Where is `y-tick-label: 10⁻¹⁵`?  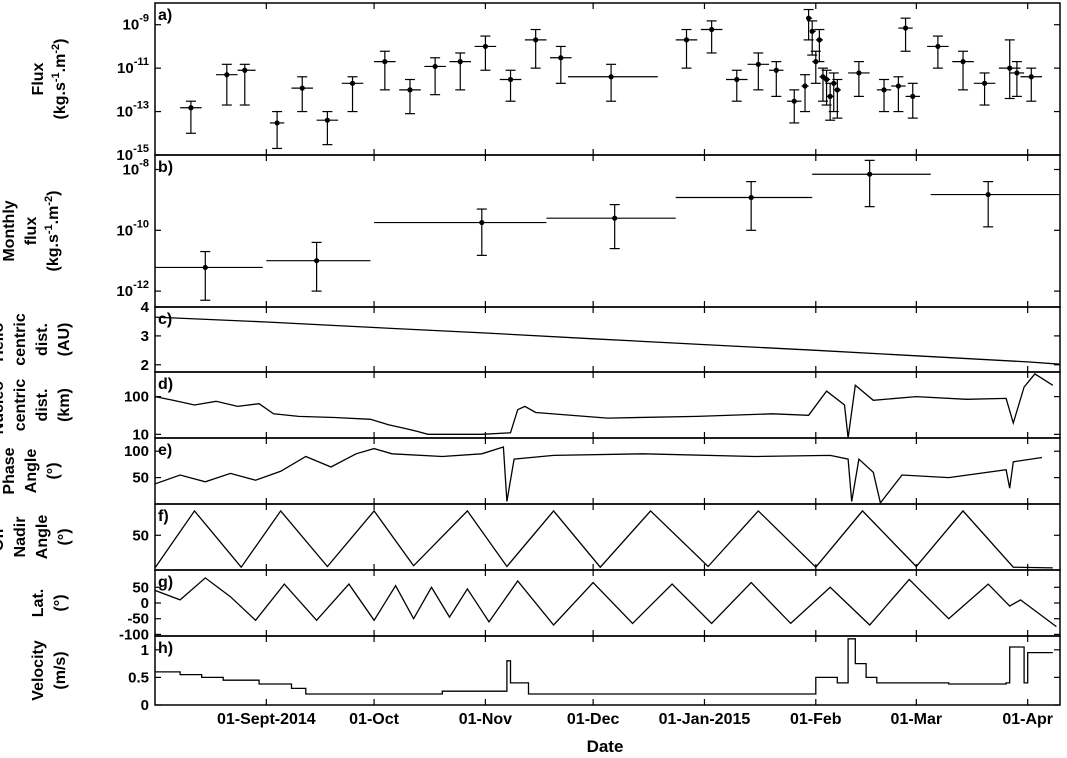
y-tick-label: 10⁻¹⁵ is located at coordinates (132, 153).